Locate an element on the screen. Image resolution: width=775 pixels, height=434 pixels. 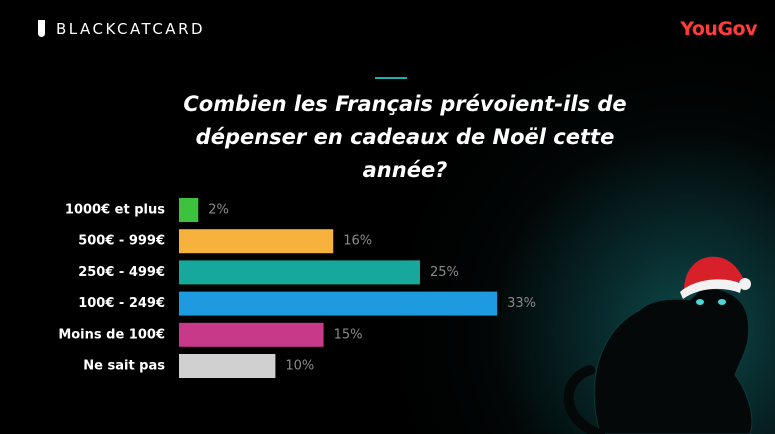
category-label: 500€ - 999€ is located at coordinates (121, 241).